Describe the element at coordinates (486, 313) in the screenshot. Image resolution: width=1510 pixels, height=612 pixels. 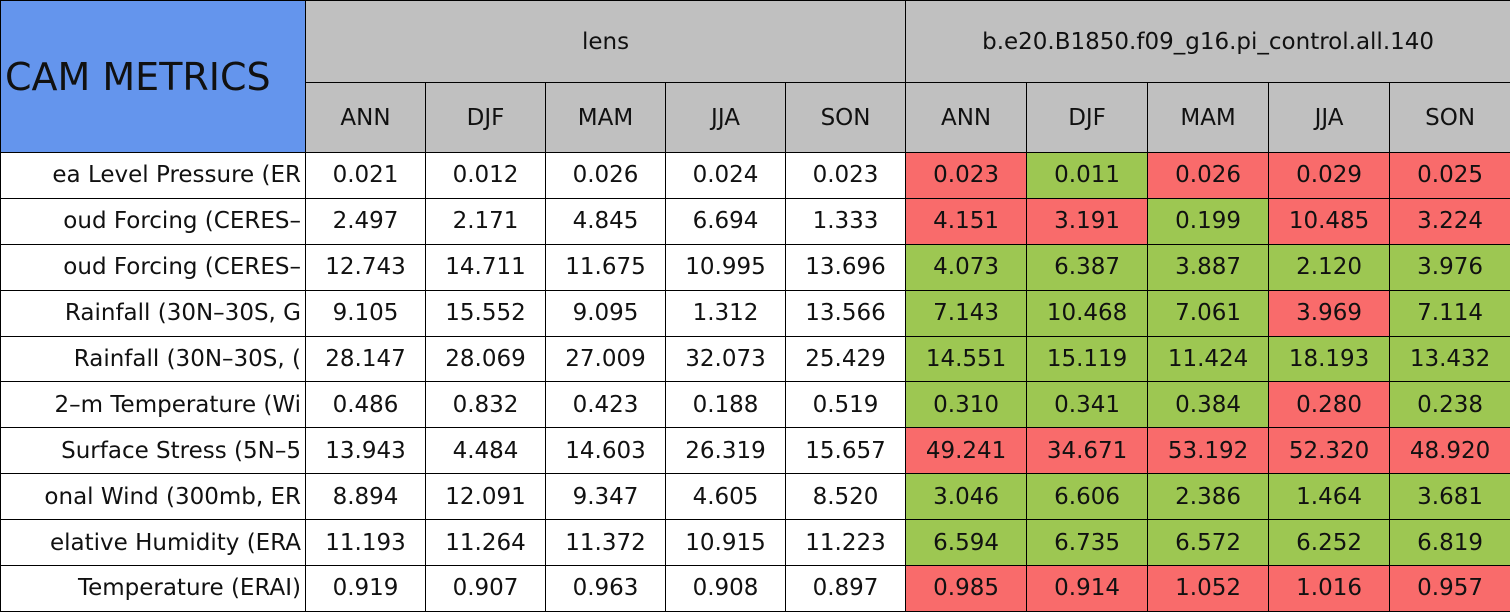
I see `lens-value: 15.552` at that location.